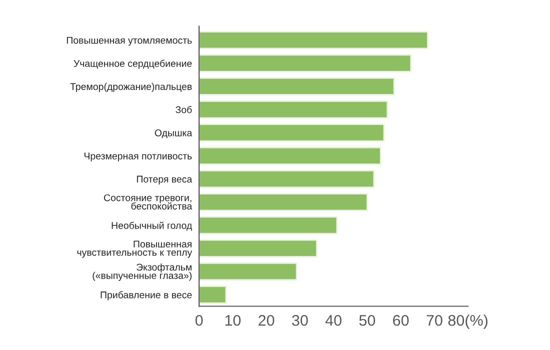 The width and height of the screenshot is (550, 350). What do you see at coordinates (300, 320) in the screenshot?
I see `x-tick-label: 30` at bounding box center [300, 320].